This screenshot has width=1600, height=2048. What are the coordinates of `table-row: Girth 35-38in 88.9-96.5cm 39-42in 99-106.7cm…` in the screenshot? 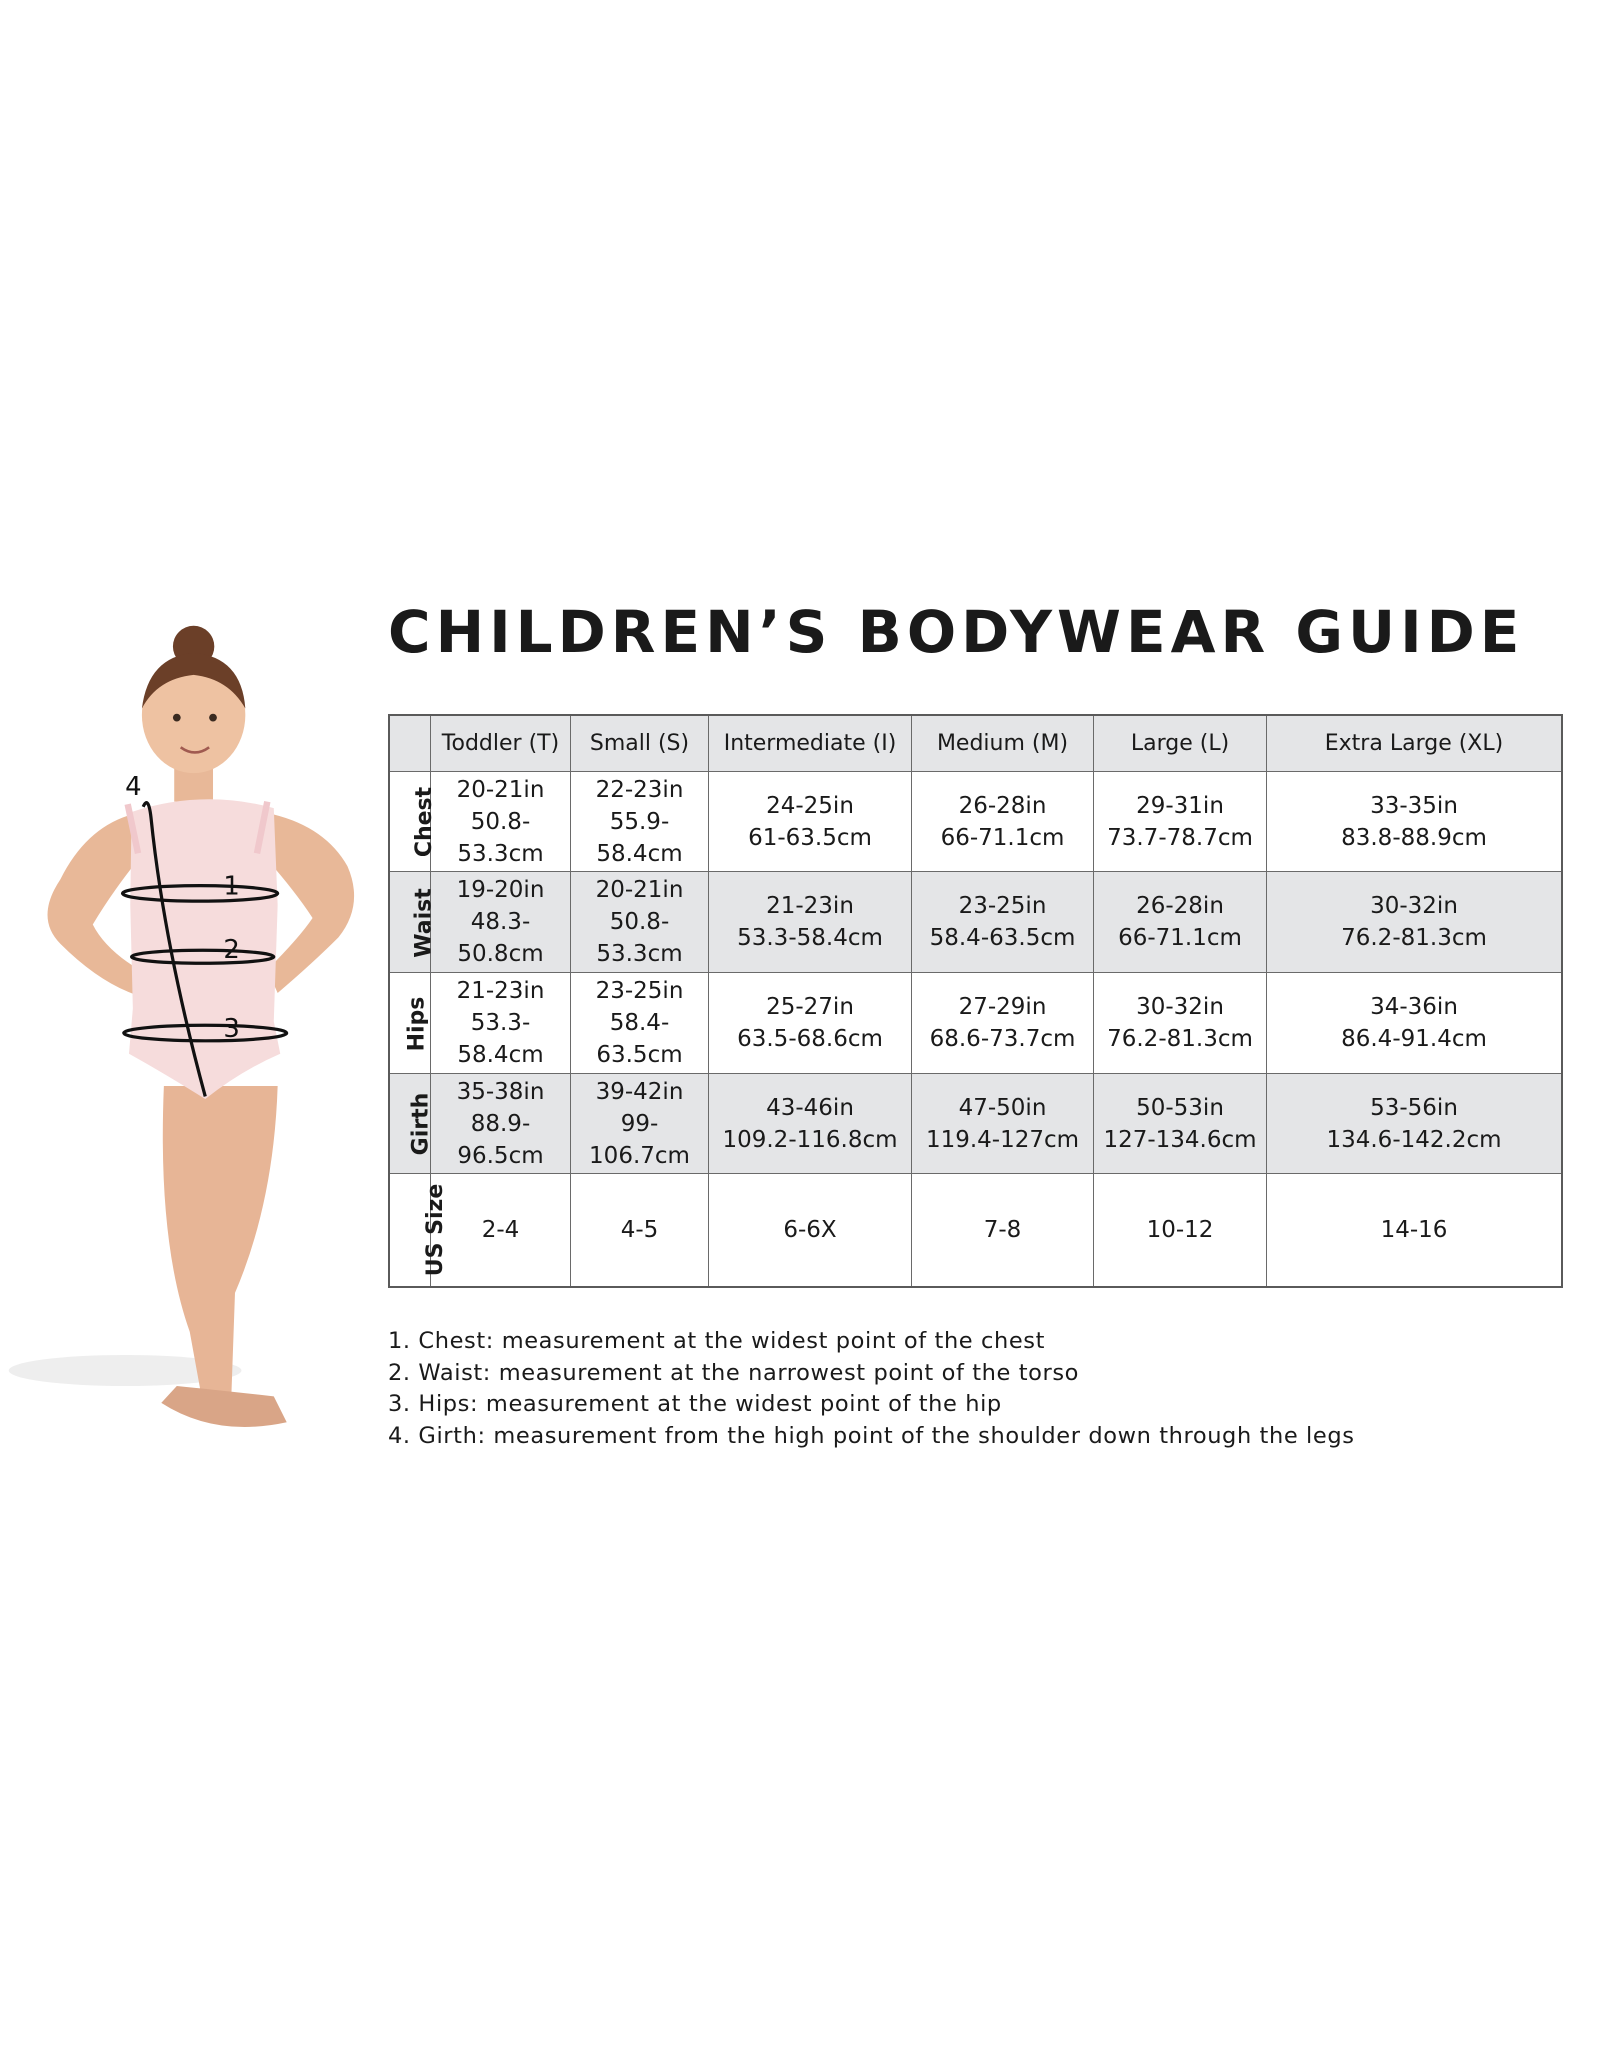 It's located at (975, 1123).